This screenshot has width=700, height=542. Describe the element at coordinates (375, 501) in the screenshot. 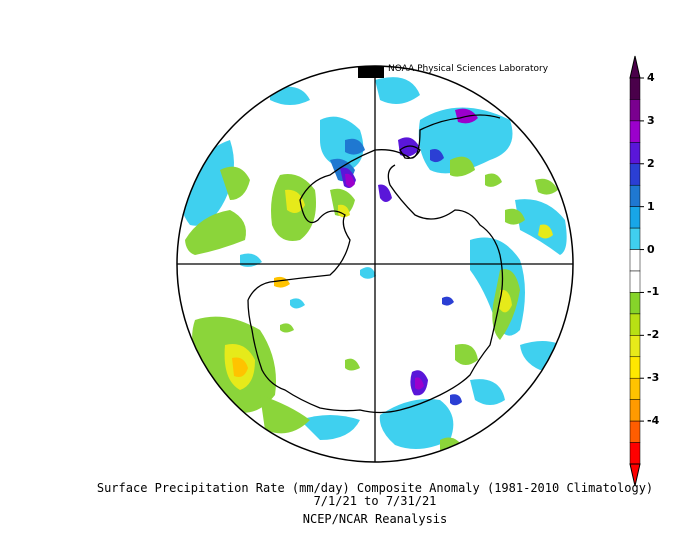

I see `caption-dates: 7/1/21 to 7/31/21` at that location.